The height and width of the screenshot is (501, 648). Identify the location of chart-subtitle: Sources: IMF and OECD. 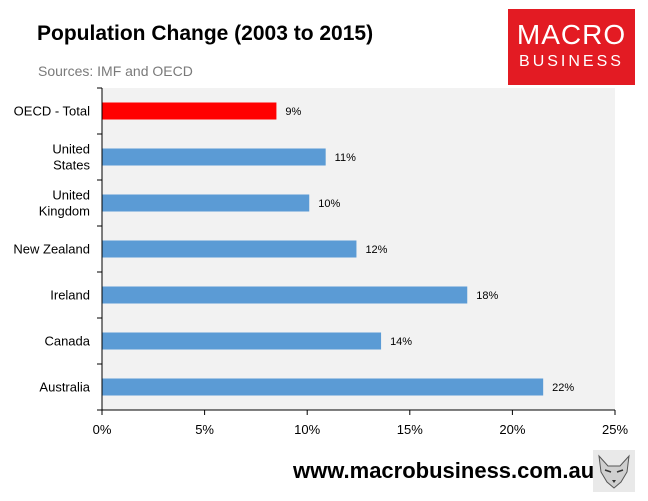
(115, 71).